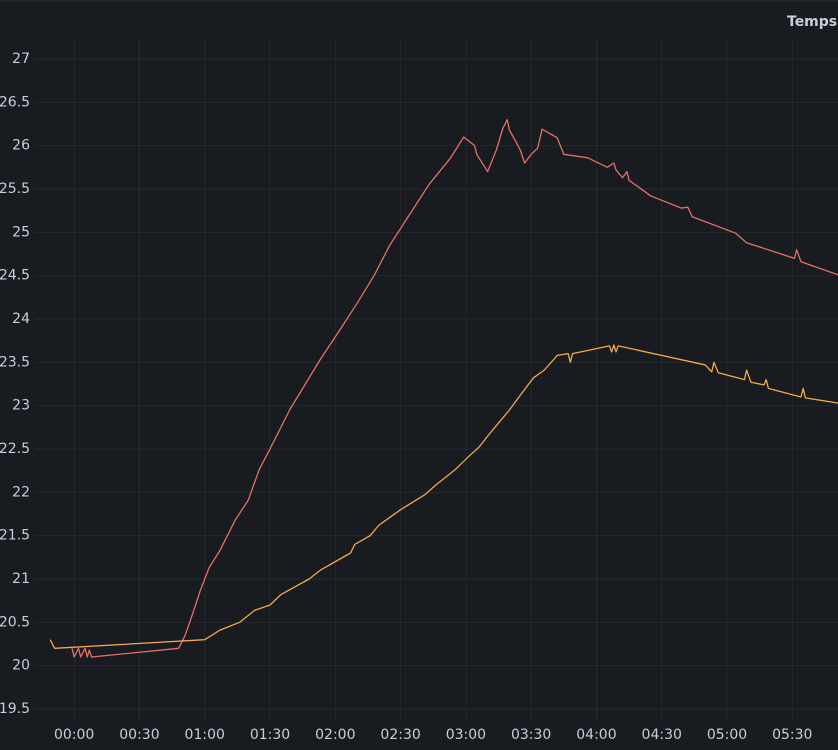 The image size is (838, 750). What do you see at coordinates (205, 735) in the screenshot?
I see `x-tick-label: 01:00` at bounding box center [205, 735].